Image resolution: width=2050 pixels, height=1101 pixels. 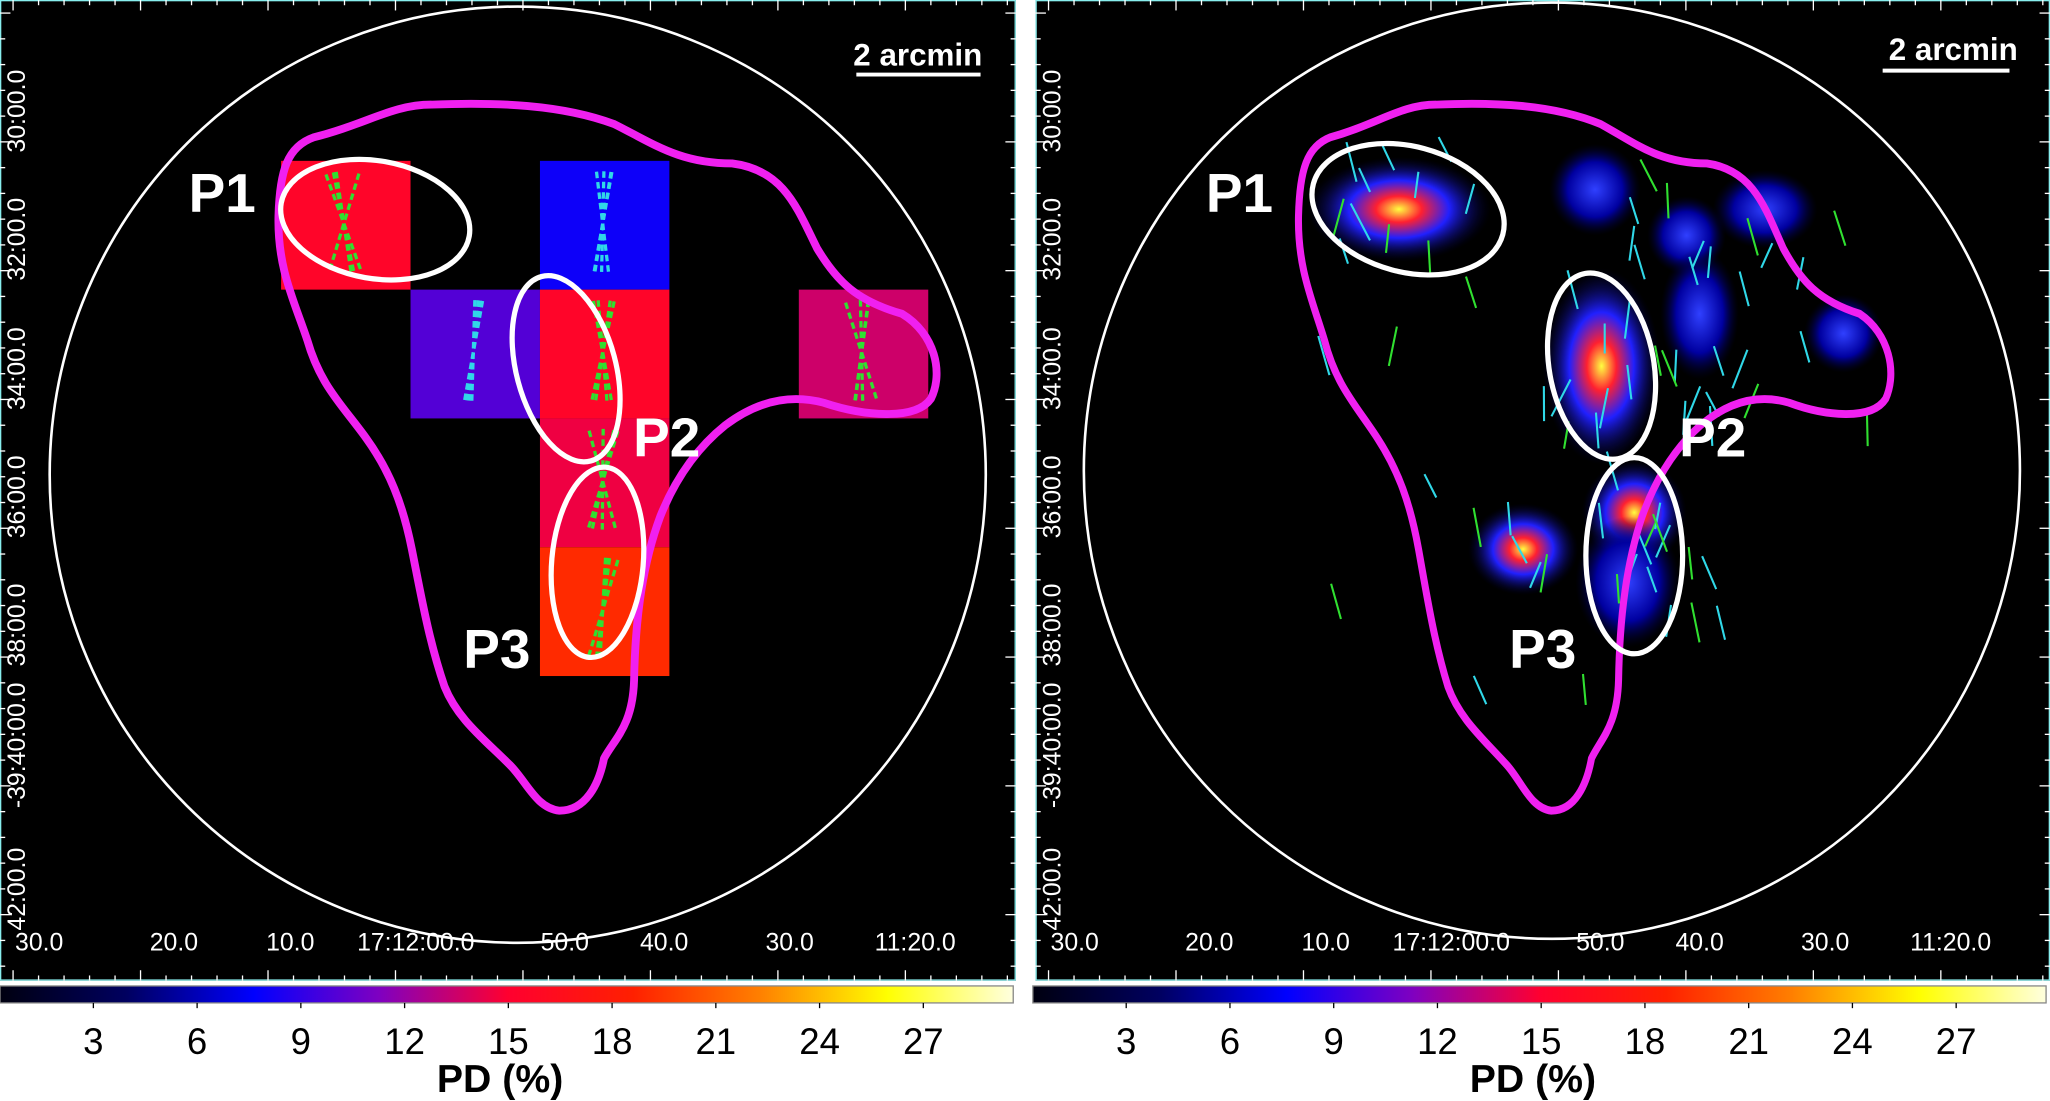 I want to click on colorbar-tick-label: 6, so click(x=197, y=1041).